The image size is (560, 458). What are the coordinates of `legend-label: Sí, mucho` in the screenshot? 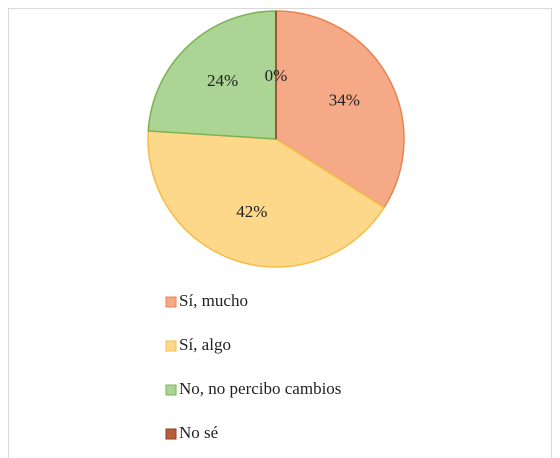 It's located at (213, 300).